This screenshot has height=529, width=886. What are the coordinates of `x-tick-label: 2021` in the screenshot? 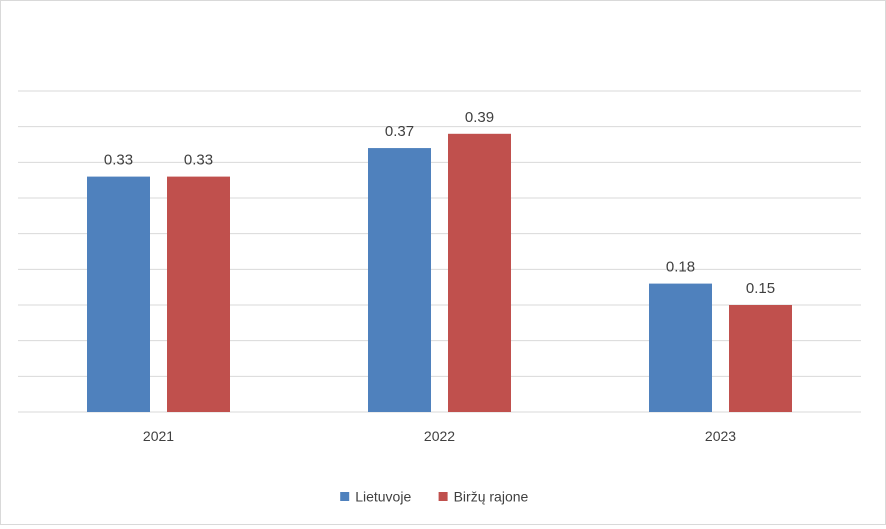 It's located at (158, 436).